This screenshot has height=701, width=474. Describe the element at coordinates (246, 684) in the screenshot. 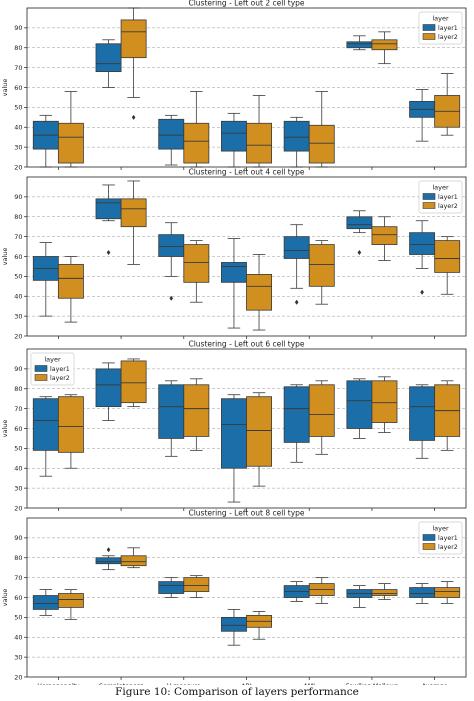

I see `x-tick-label: ARI` at that location.